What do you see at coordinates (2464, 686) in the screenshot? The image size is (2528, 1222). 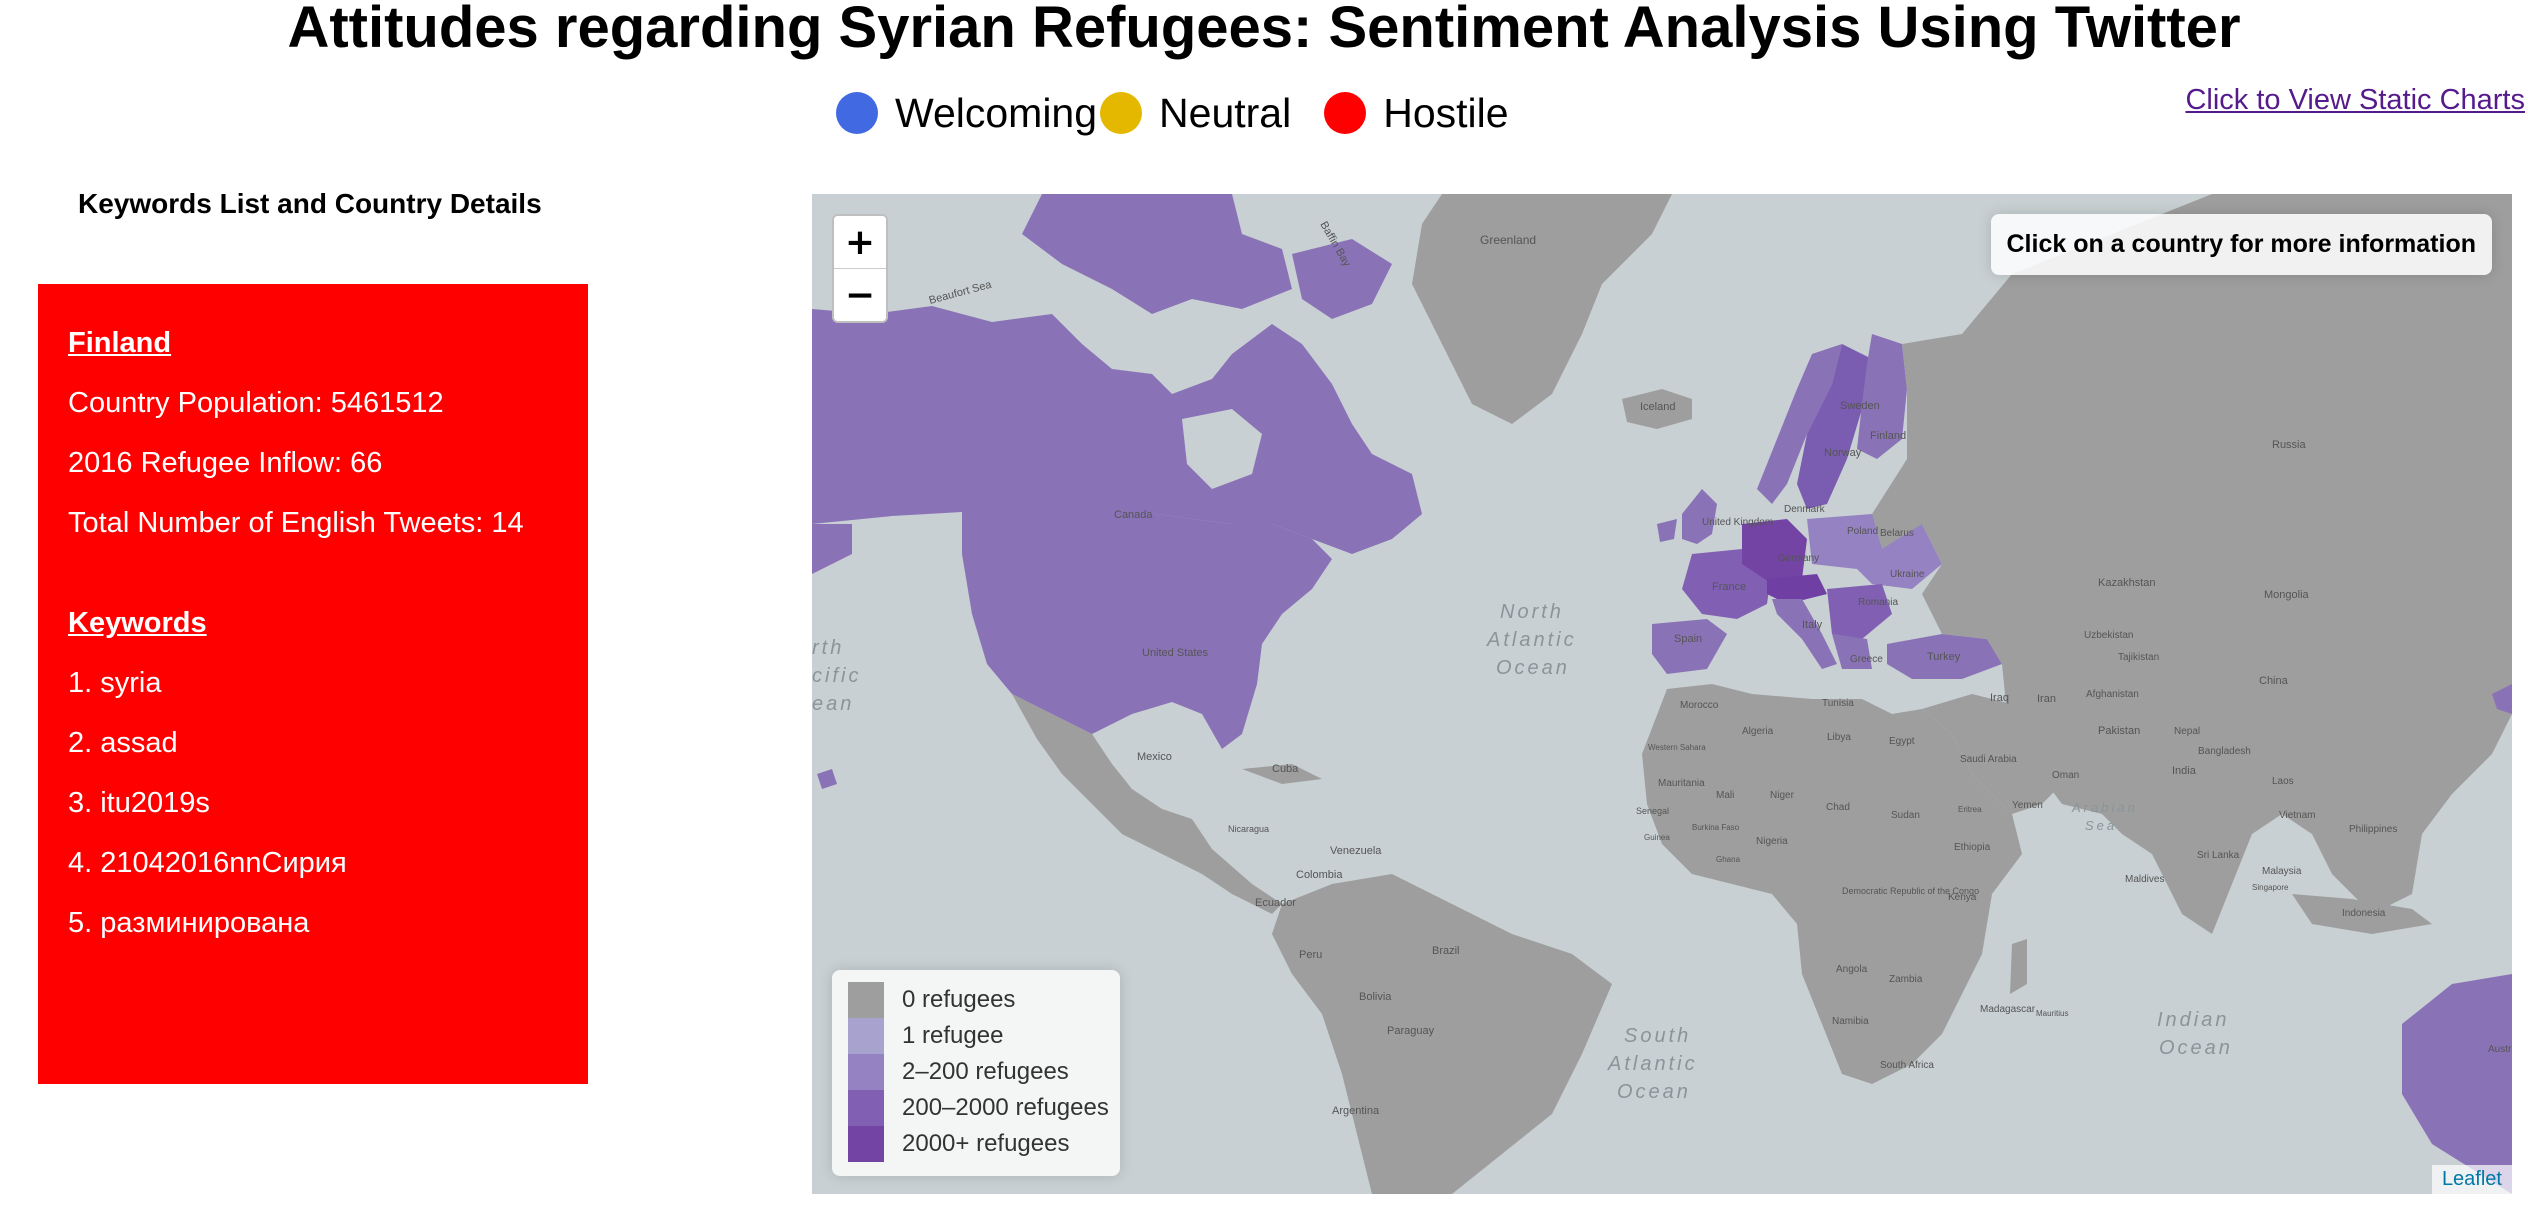 I see `country-japan` at bounding box center [2464, 686].